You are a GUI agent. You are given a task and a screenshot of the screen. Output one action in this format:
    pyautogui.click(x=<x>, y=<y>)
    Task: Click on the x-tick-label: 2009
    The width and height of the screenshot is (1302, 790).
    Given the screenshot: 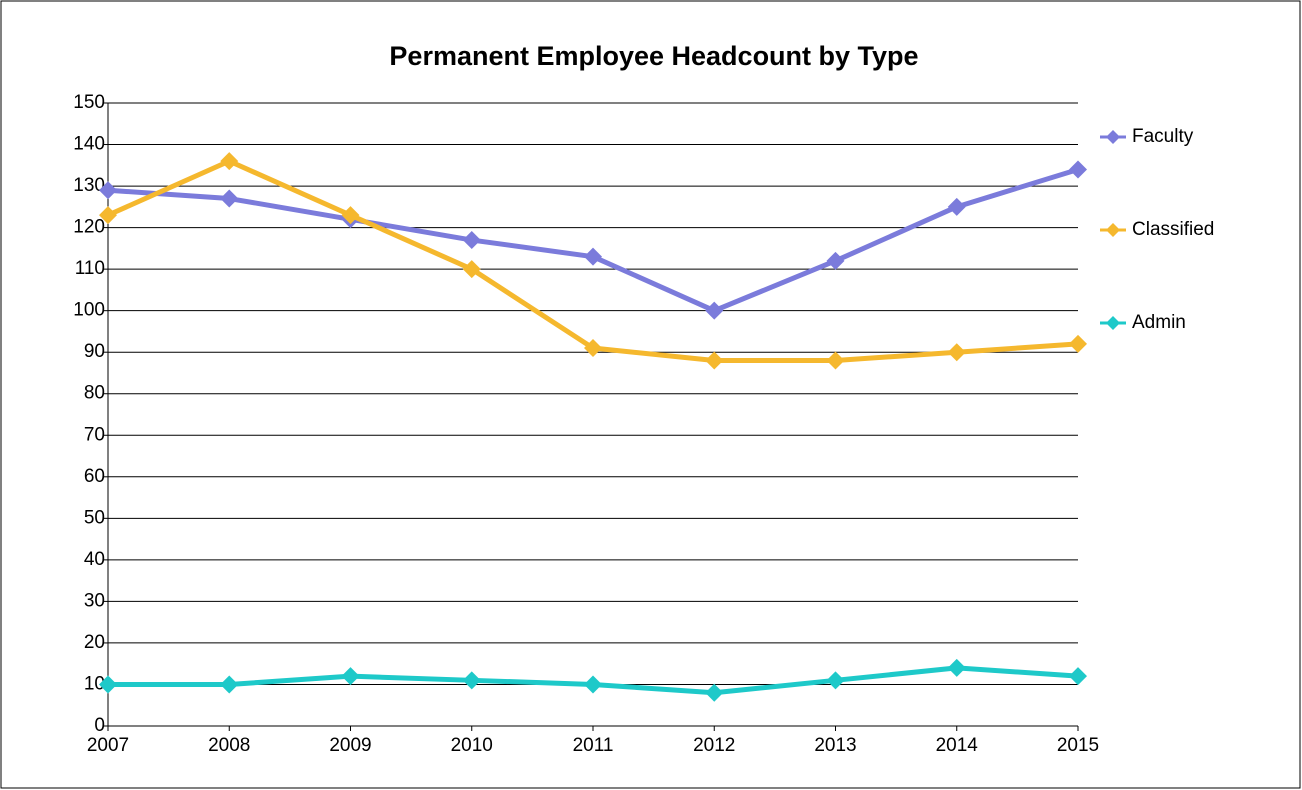 What is the action you would take?
    pyautogui.click(x=350, y=745)
    